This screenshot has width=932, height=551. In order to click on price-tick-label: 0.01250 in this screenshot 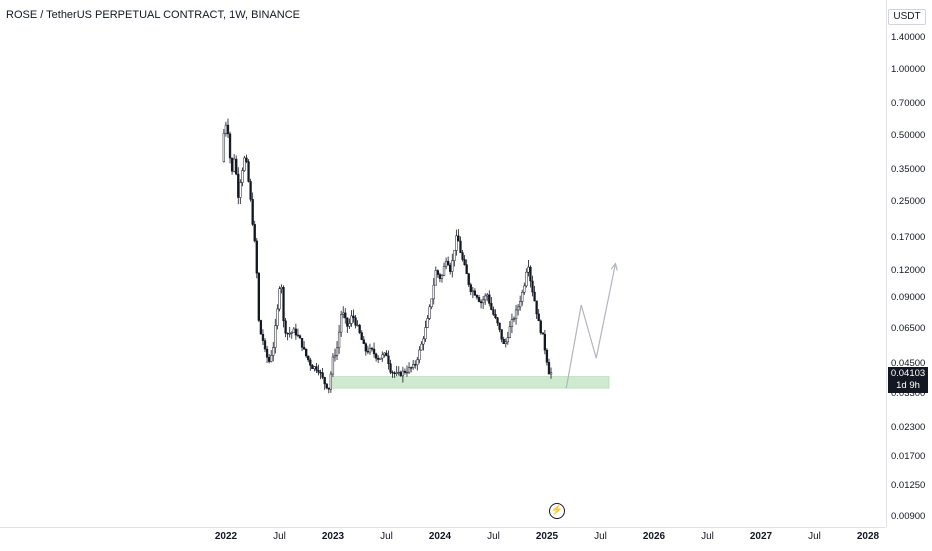, I will do `click(908, 485)`.